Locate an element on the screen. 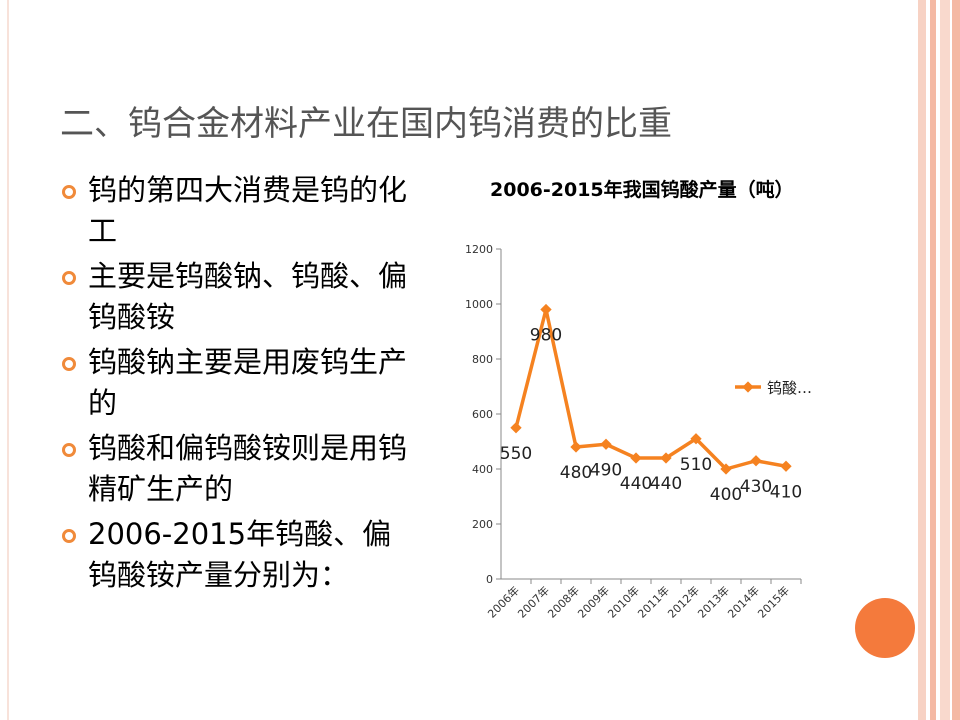 This screenshot has height=720, width=960. bullet: 主要是钨酸钠、钨酸、偏钨酸铵 is located at coordinates (236, 297).